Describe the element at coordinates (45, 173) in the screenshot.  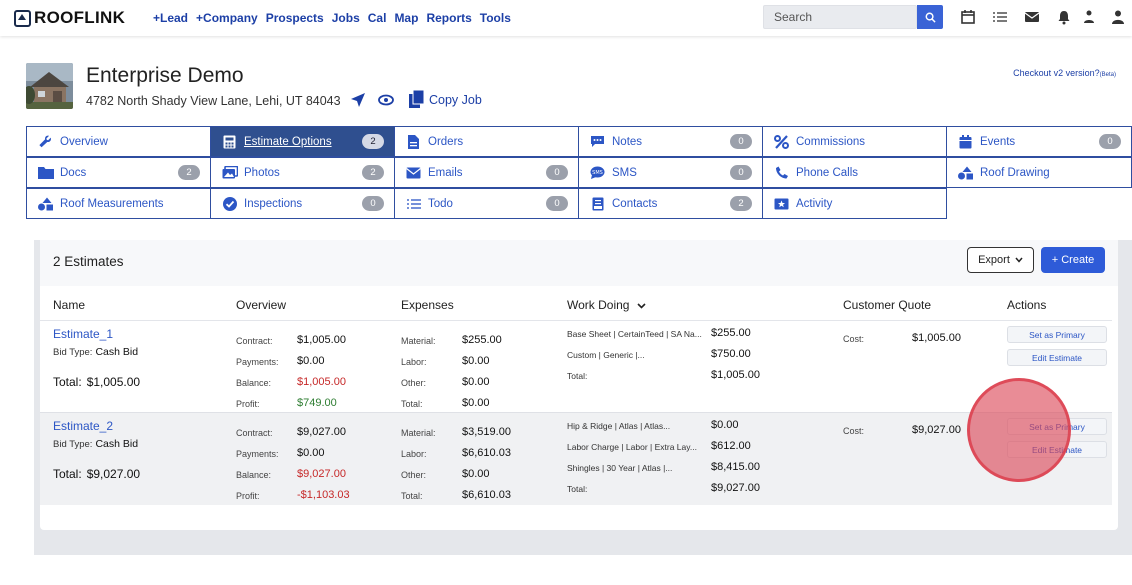
I see `folder-icon` at that location.